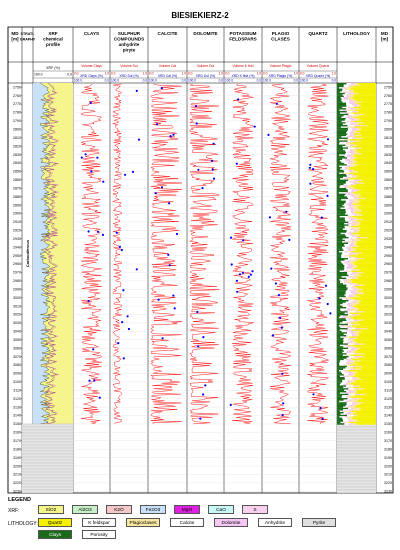 This screenshot has width=400, height=550. Describe the element at coordinates (388, 188) in the screenshot. I see `depth-label-right: 2870` at that location.